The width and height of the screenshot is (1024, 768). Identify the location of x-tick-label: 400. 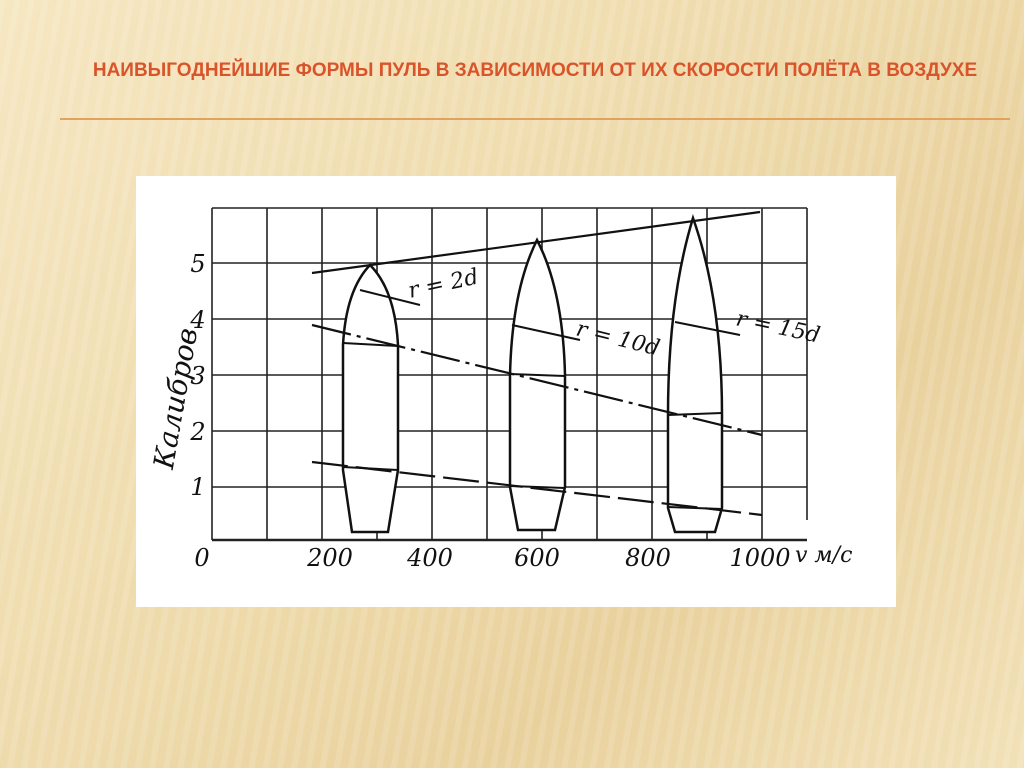
(429, 558).